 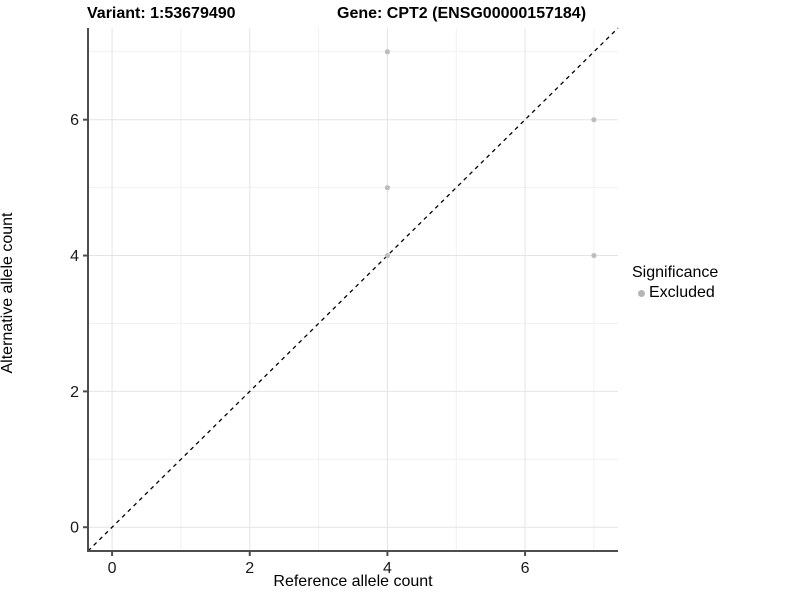 I want to click on legend-item-excluded: Excluded, so click(x=678, y=293).